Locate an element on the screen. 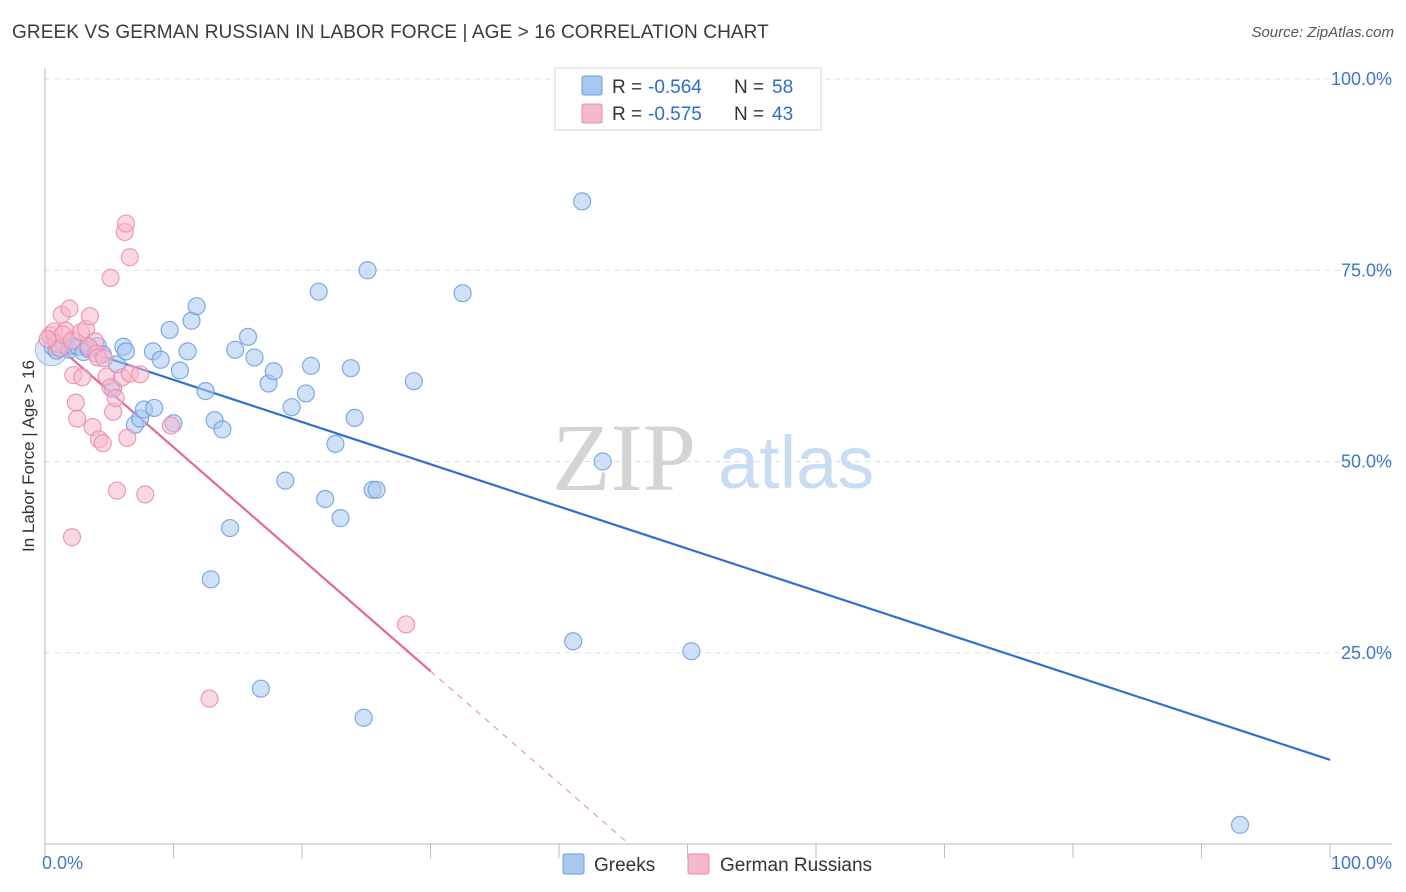  y-tick-label: 25.0% is located at coordinates (1366, 653).